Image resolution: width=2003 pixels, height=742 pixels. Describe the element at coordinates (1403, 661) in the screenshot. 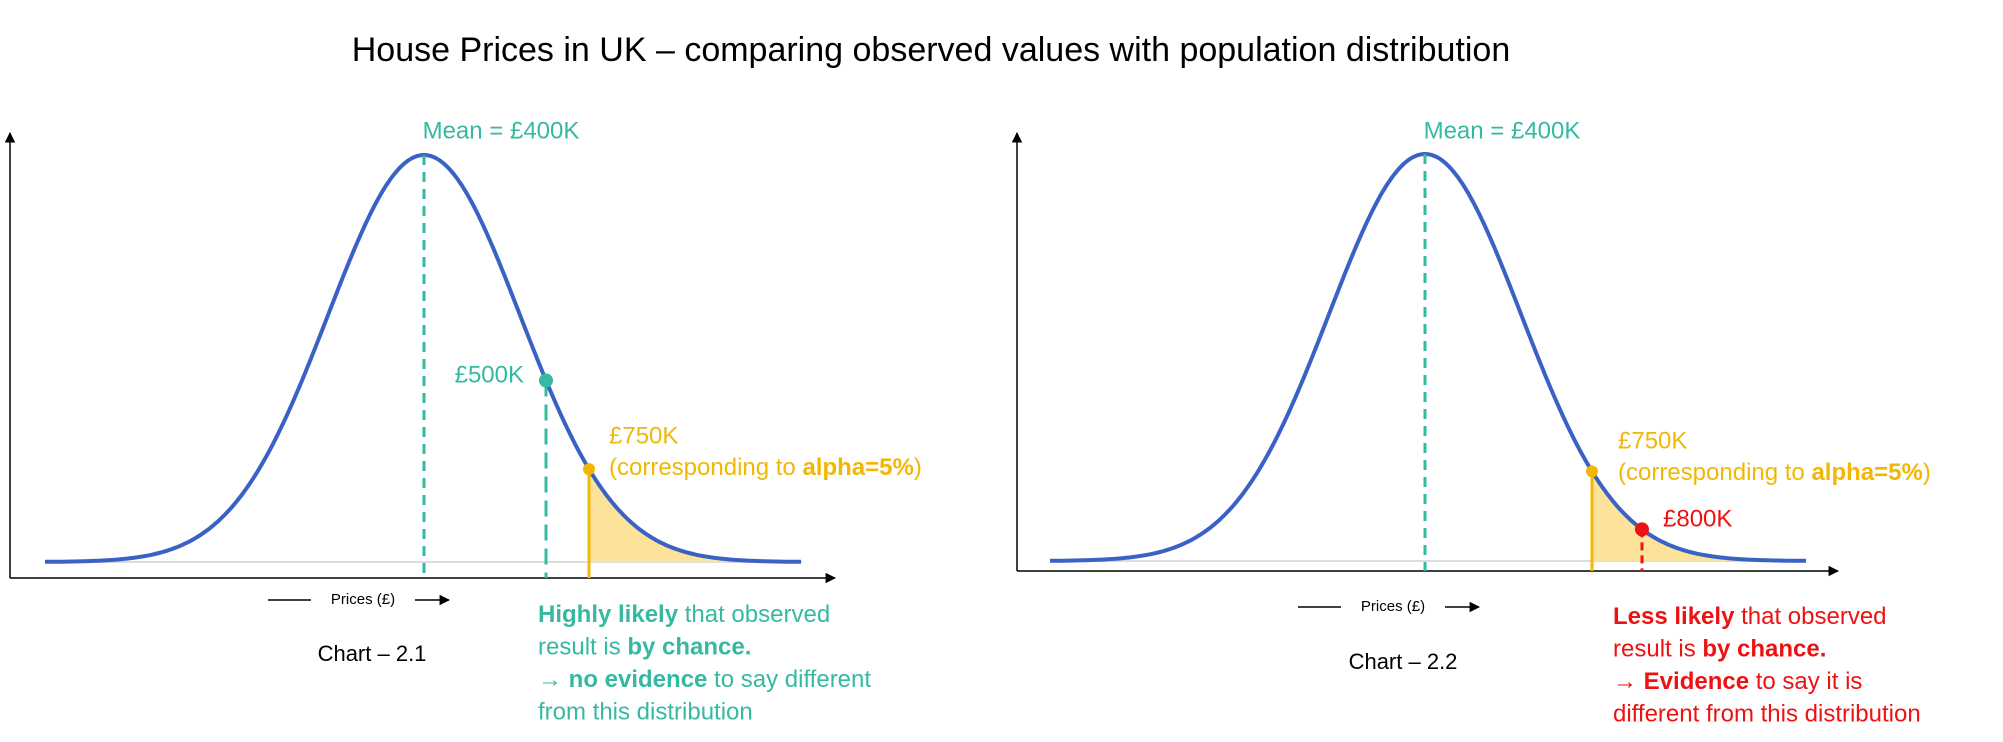

I see `caption: Chart – 2.2` at that location.